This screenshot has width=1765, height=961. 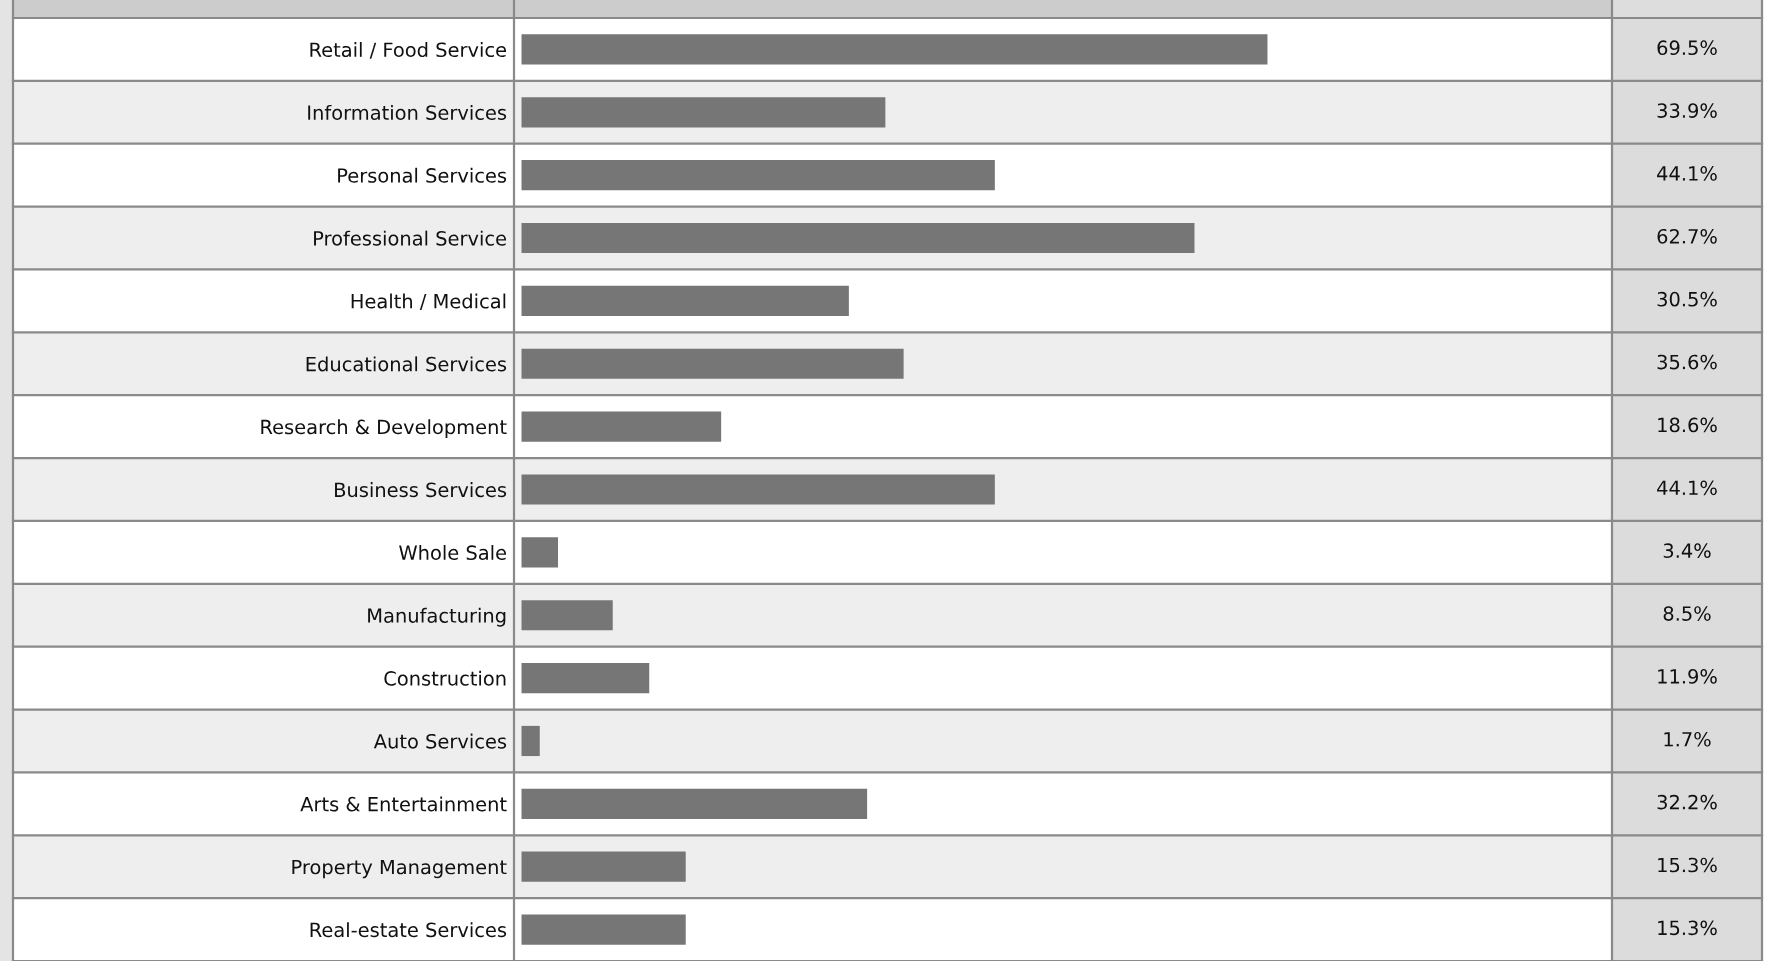 I want to click on data-label: 3.4%, so click(x=1687, y=551).